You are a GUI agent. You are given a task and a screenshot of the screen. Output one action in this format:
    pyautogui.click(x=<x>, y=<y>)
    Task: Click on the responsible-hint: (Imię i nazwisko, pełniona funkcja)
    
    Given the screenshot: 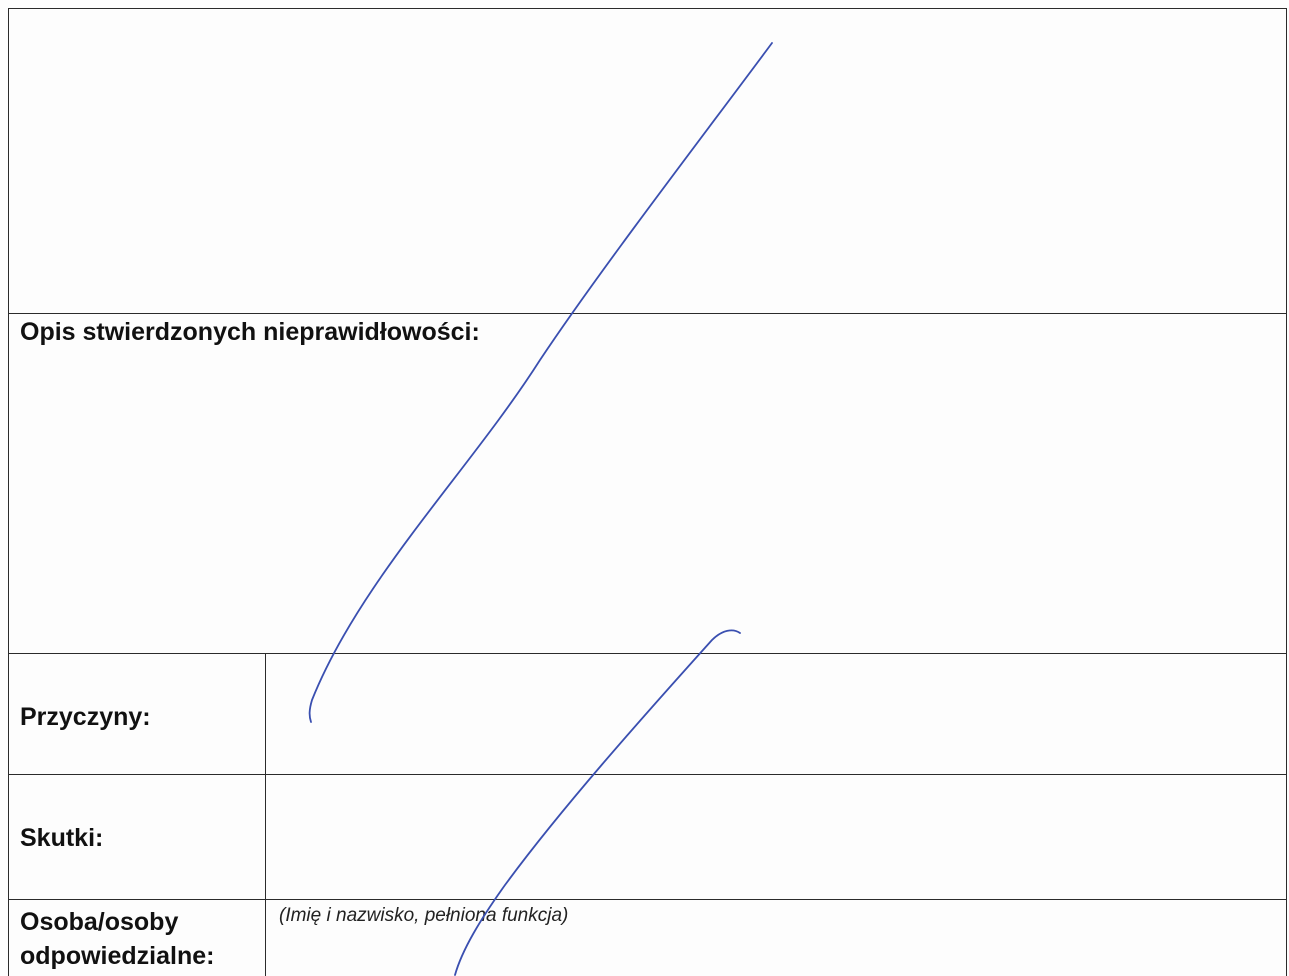 What is the action you would take?
    pyautogui.click(x=424, y=915)
    